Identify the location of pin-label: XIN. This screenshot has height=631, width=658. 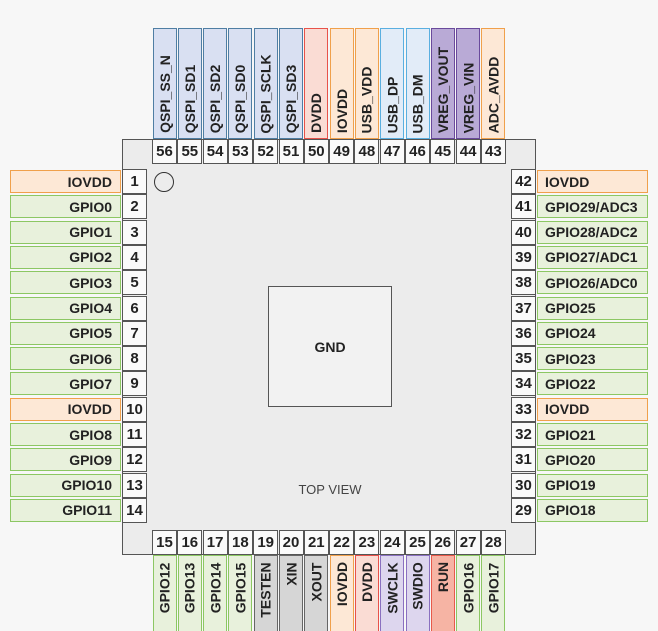
(291, 593).